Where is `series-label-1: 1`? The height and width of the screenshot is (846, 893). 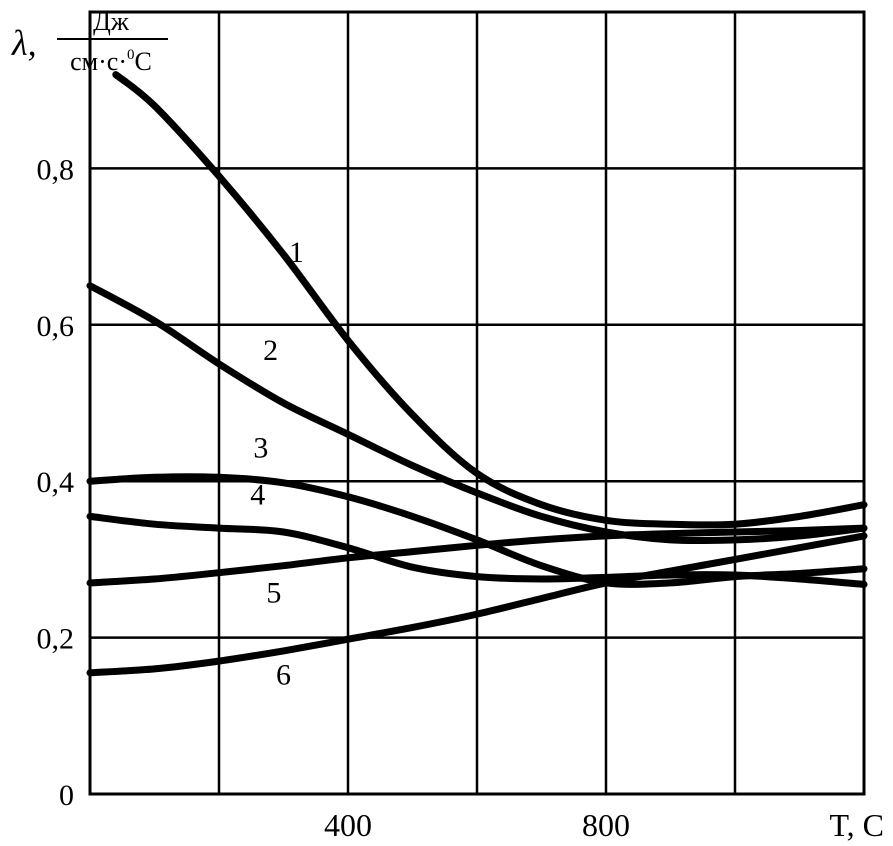
series-label-1: 1 is located at coordinates (296, 252).